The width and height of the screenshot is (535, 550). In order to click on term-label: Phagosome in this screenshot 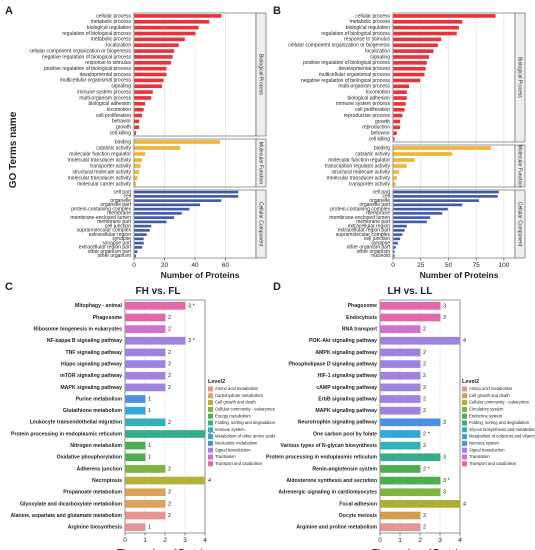, I will do `click(363, 306)`.